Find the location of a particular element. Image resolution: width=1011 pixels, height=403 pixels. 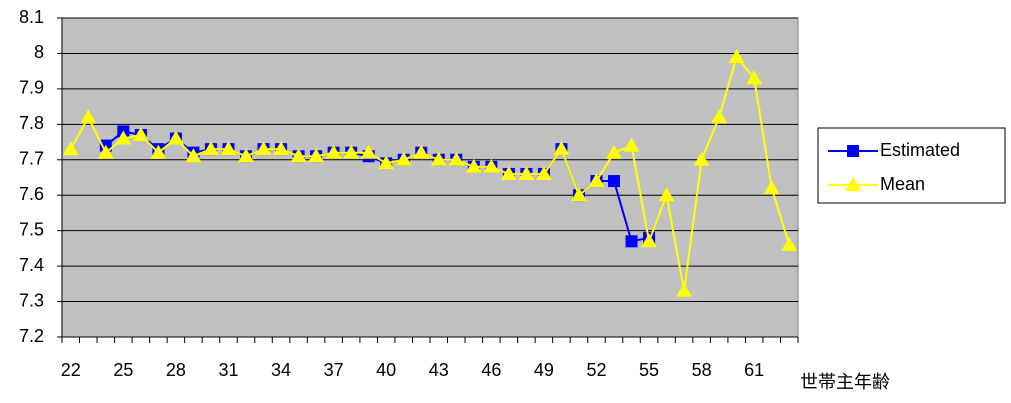

x-tick-label: 22 is located at coordinates (71, 370).